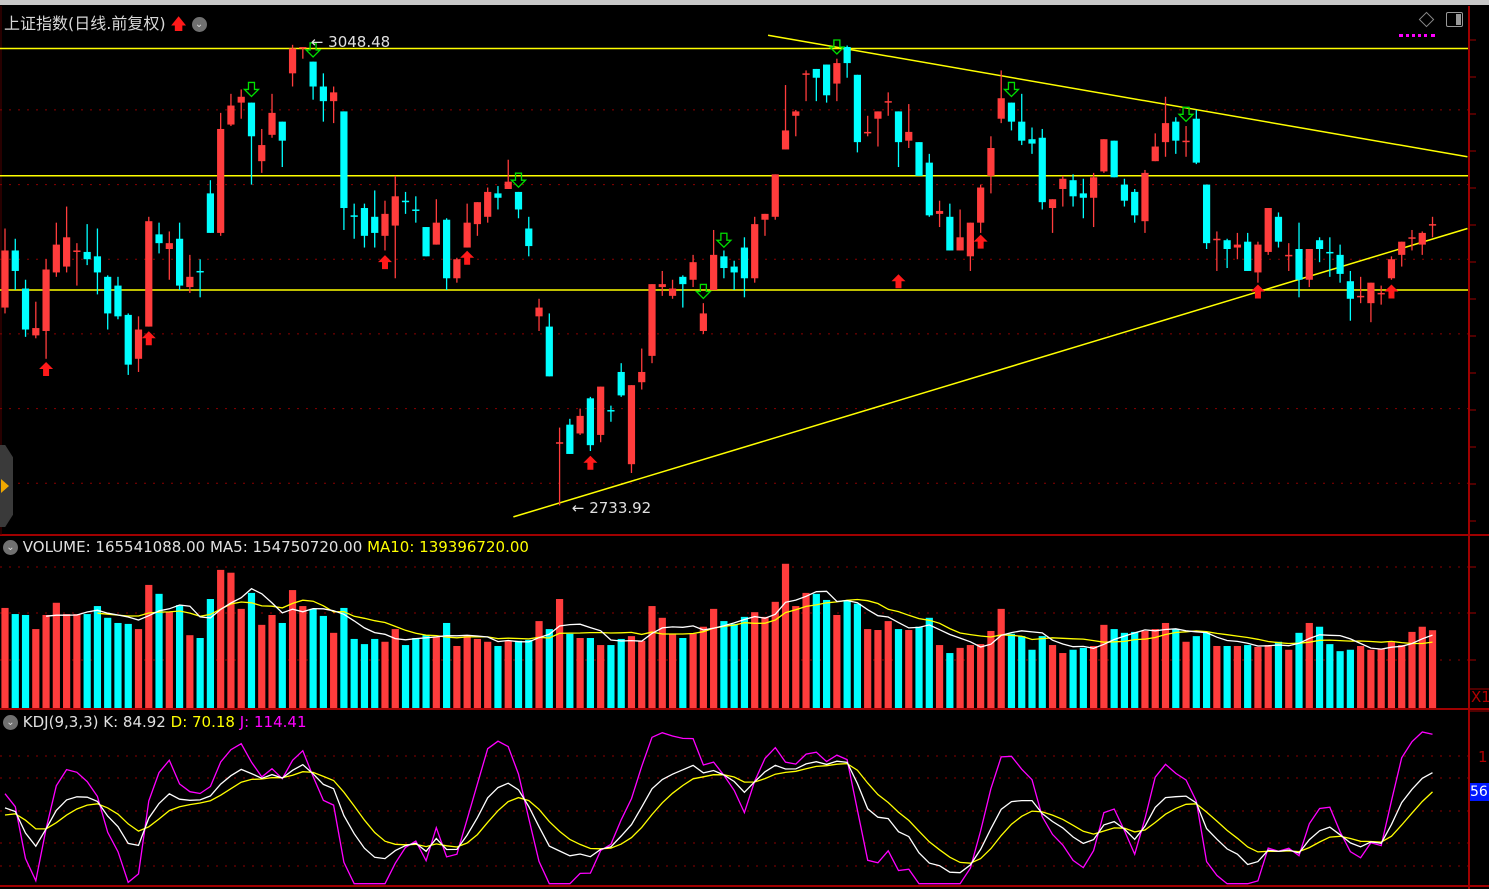 The width and height of the screenshot is (1489, 889). I want to click on kdj-j: J: 114.41, so click(273, 722).